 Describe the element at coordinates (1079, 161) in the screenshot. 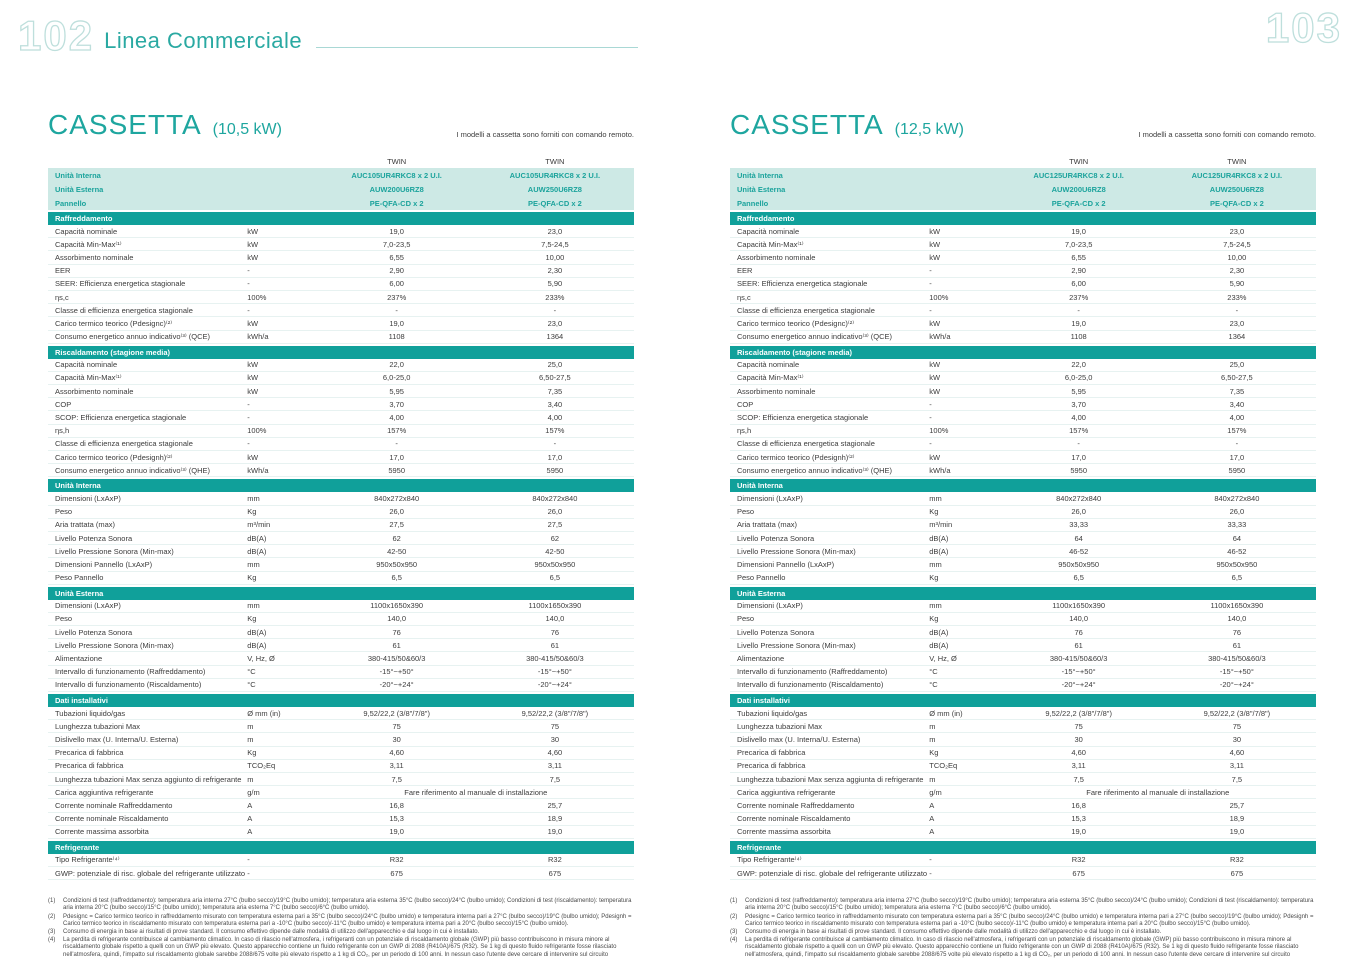

I see `column-header: TWIN` at that location.